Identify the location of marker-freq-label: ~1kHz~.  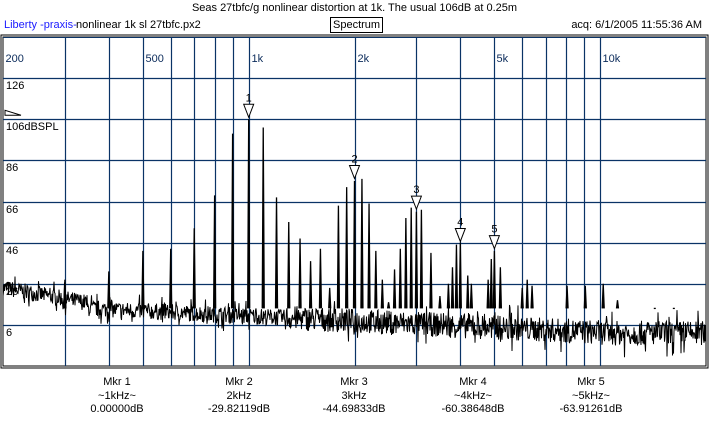
(117, 395).